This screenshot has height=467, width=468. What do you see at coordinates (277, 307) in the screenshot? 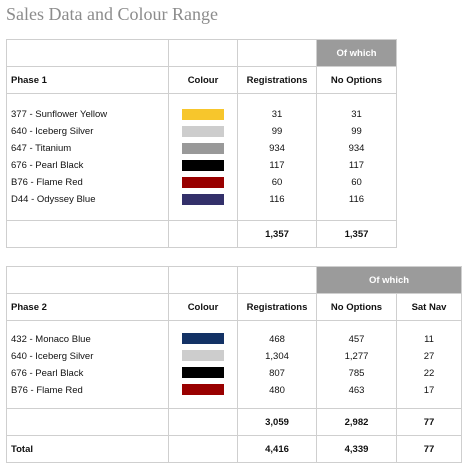
I see `phase2-registrations-header: Registrations` at bounding box center [277, 307].